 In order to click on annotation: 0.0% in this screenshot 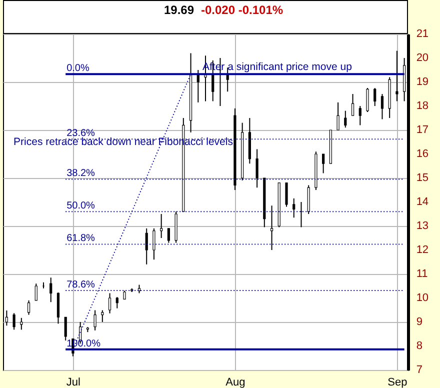, I will do `click(78, 68)`.